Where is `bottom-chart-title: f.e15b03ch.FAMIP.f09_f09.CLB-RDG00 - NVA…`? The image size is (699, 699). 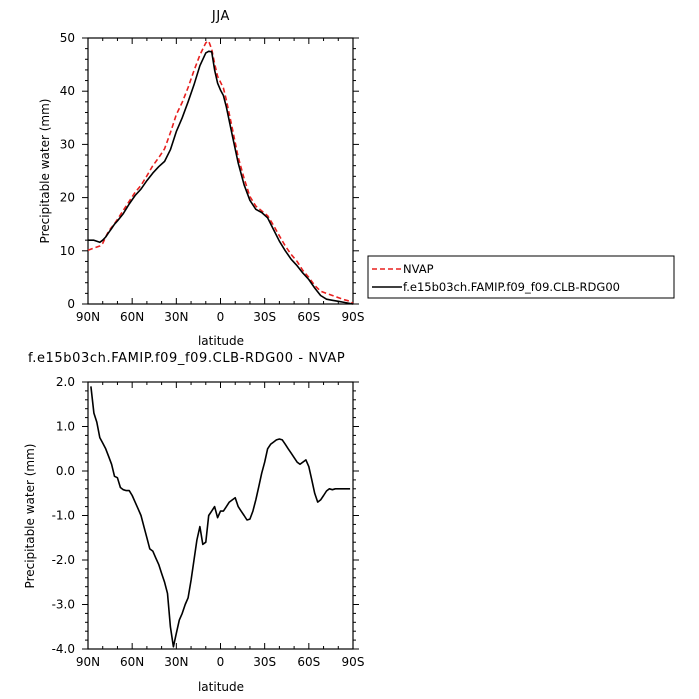
bottom-chart-title: f.e15b03ch.FAMIP.f09_f09.CLB-RDG00 - NVA… is located at coordinates (186, 358).